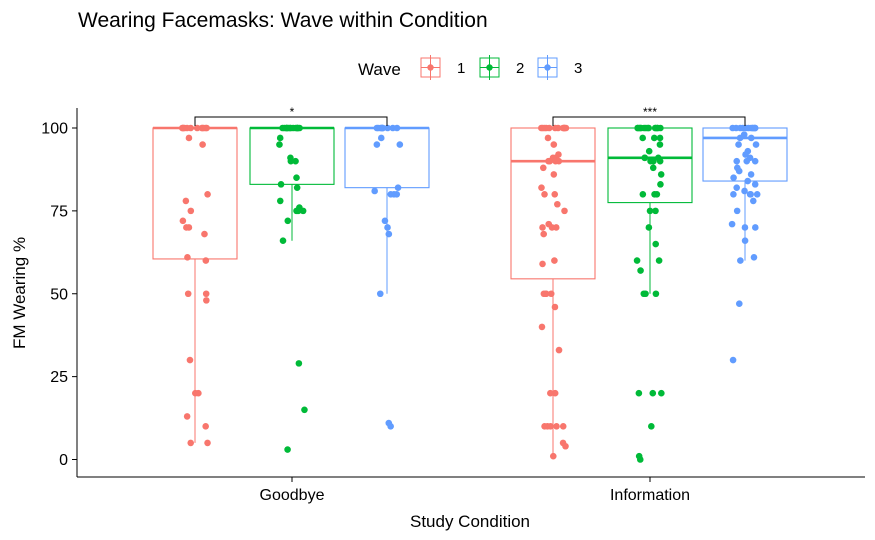 This screenshot has width=875, height=540. I want to click on legend-label: 2, so click(520, 68).